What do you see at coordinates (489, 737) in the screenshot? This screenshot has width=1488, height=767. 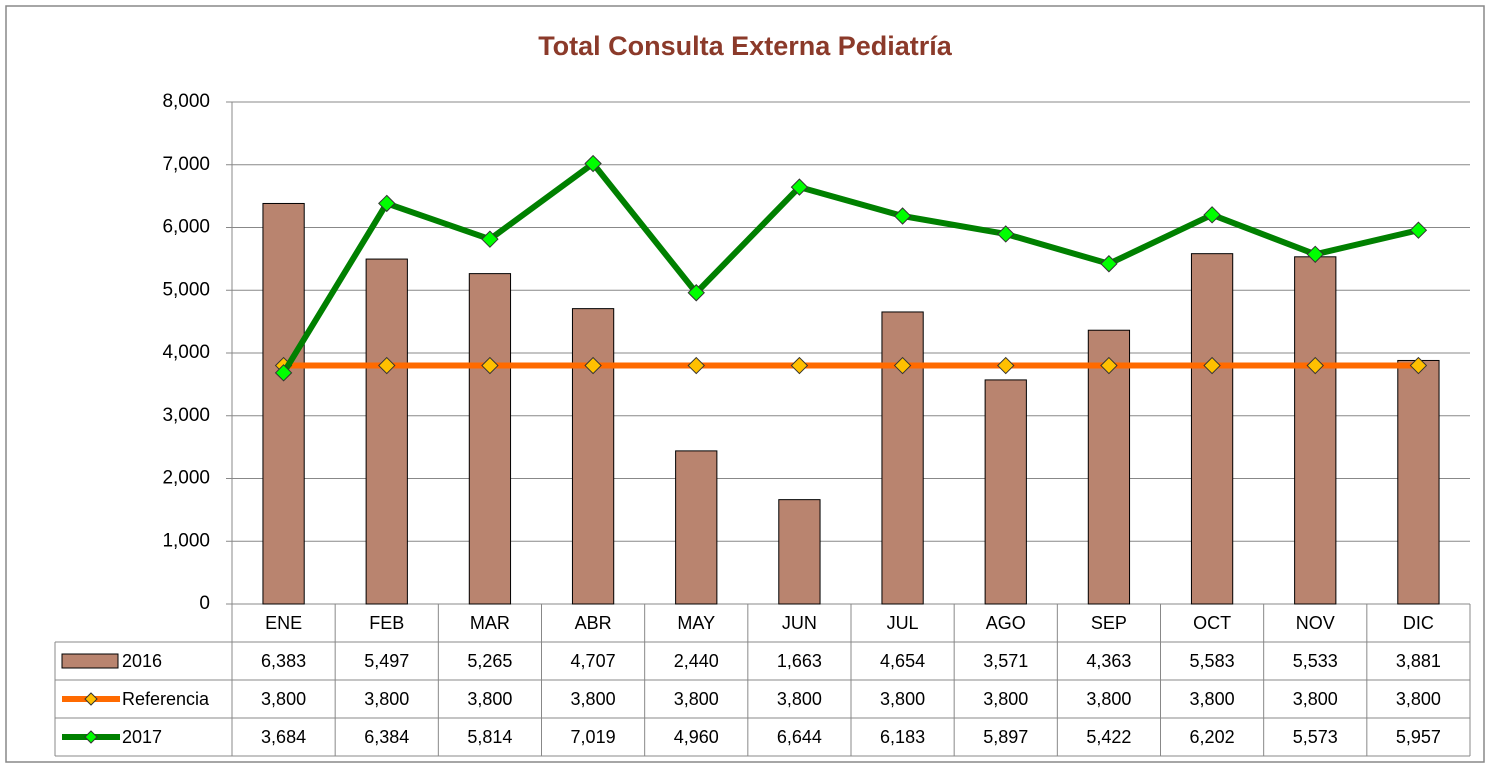 I see `table-value: 5,814` at bounding box center [489, 737].